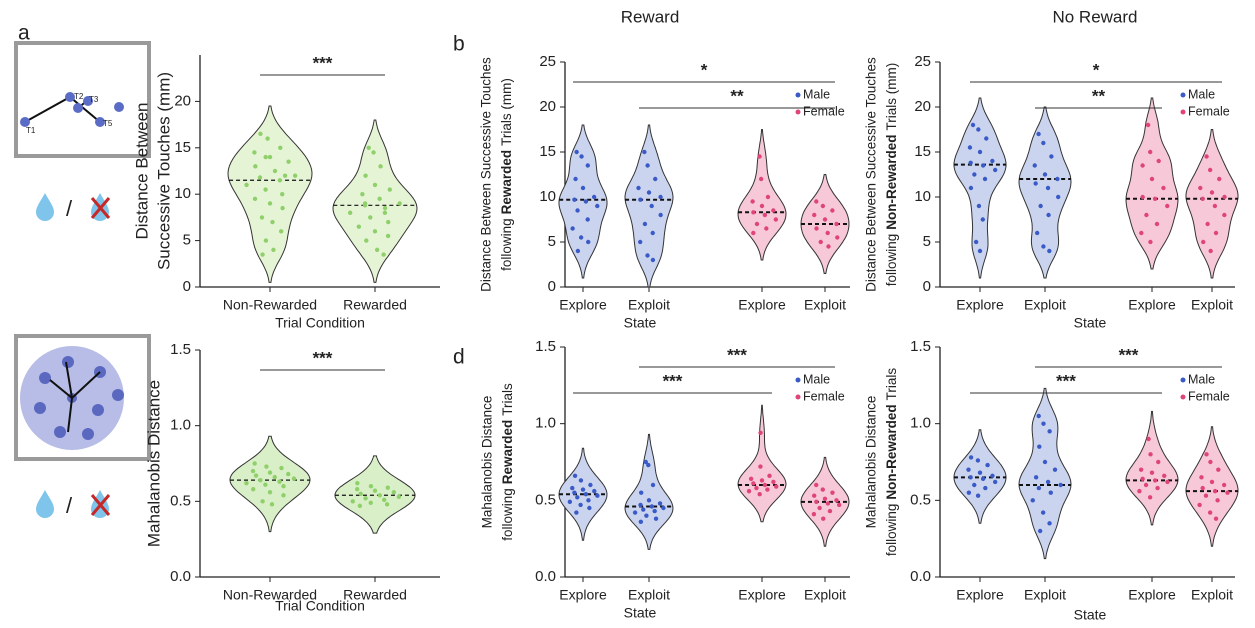 This screenshot has height=628, width=1255. I want to click on x-axis-label: Trial Condition, so click(320, 606).